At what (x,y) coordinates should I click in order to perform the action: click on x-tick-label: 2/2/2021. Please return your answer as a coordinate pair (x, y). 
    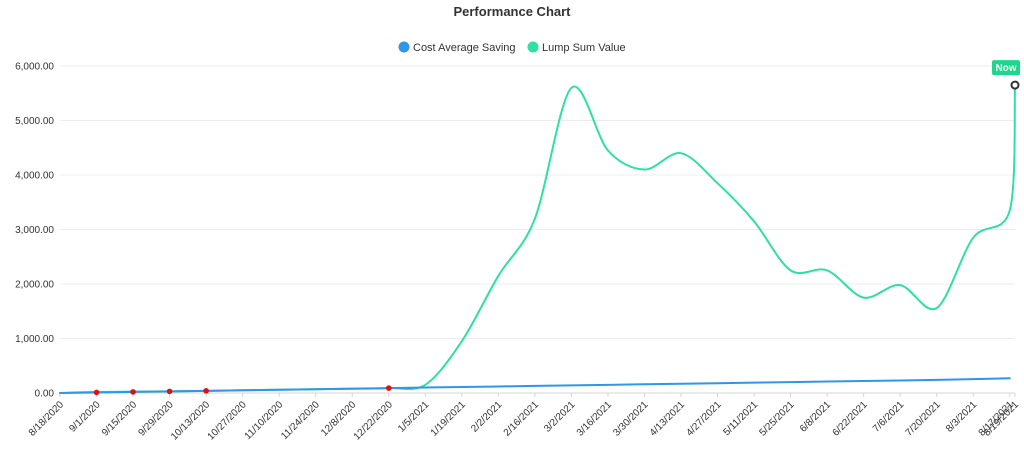
    Looking at the image, I should click on (487, 417).